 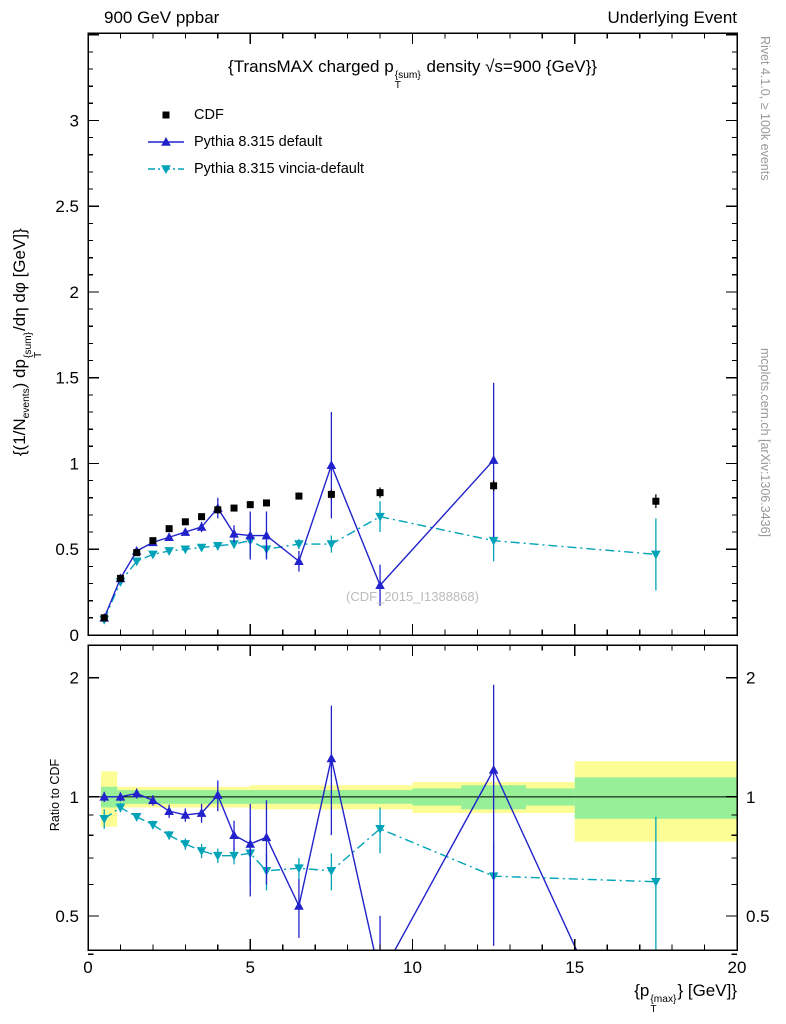 What do you see at coordinates (162, 17) in the screenshot?
I see `header-beam-energy: 900 GeV ppbar` at bounding box center [162, 17].